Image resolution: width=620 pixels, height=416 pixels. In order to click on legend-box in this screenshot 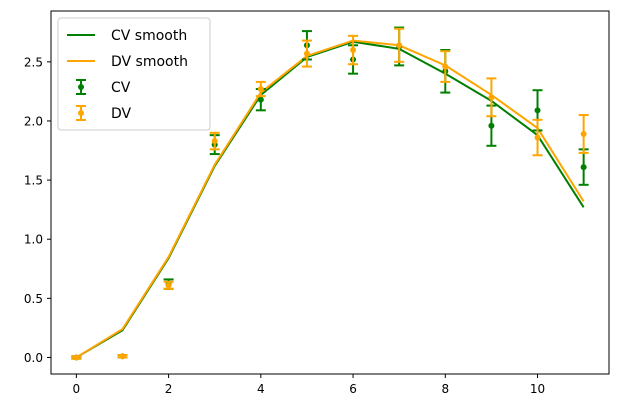, I will do `click(134, 74)`.